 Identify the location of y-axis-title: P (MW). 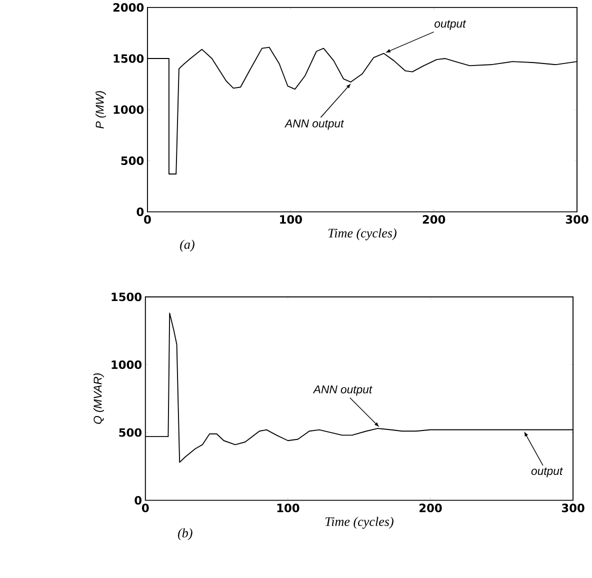
(100, 110).